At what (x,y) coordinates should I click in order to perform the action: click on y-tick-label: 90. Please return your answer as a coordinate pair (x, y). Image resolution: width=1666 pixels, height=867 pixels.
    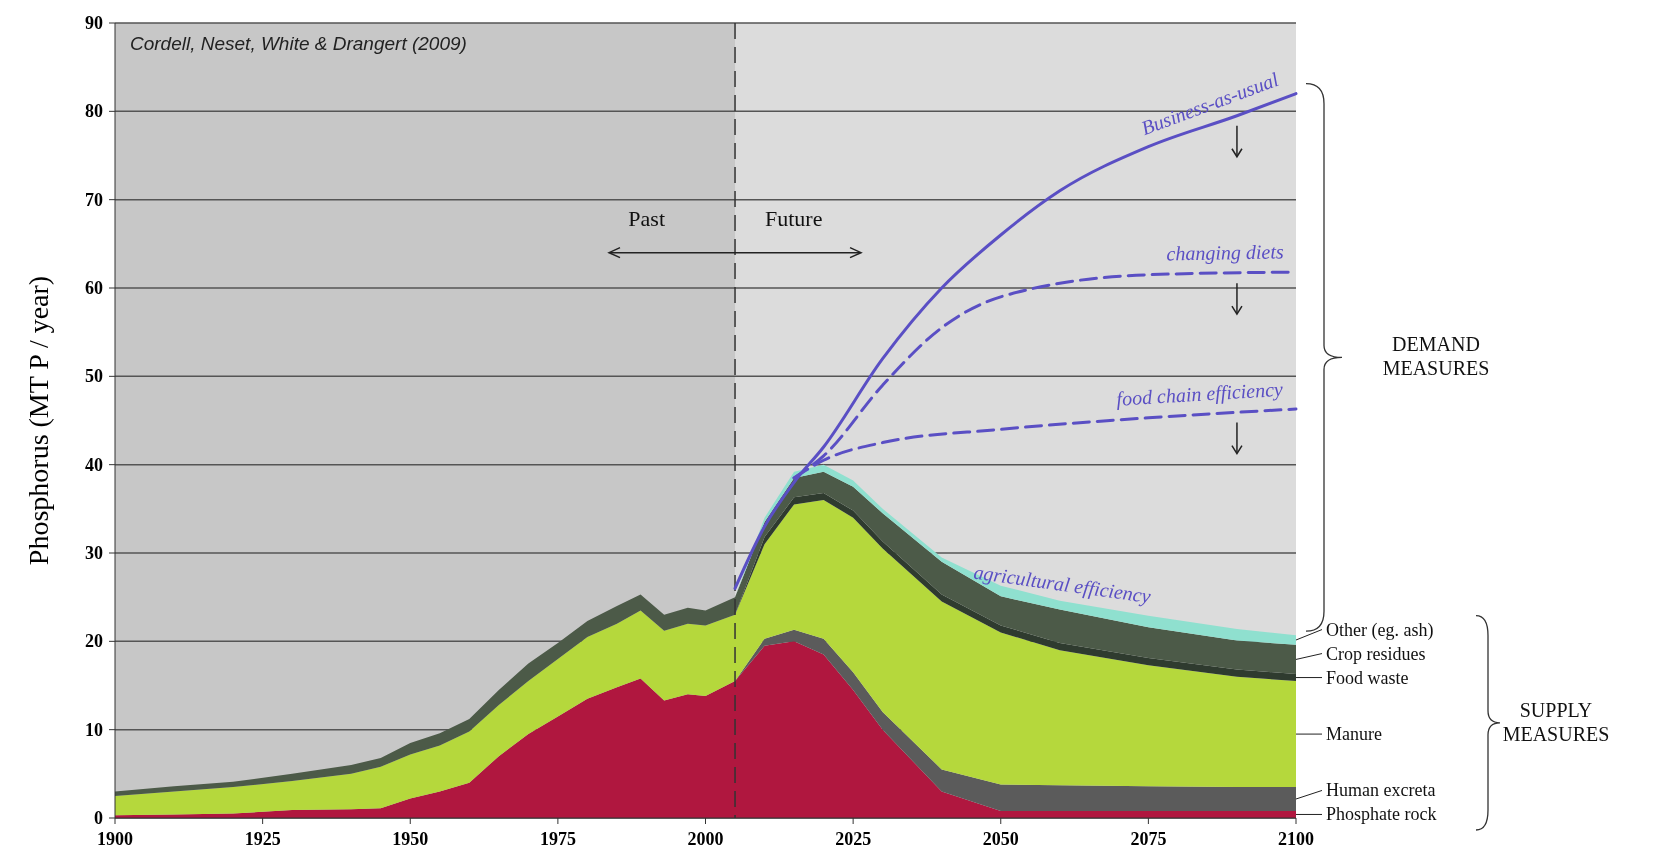
    Looking at the image, I should click on (94, 23).